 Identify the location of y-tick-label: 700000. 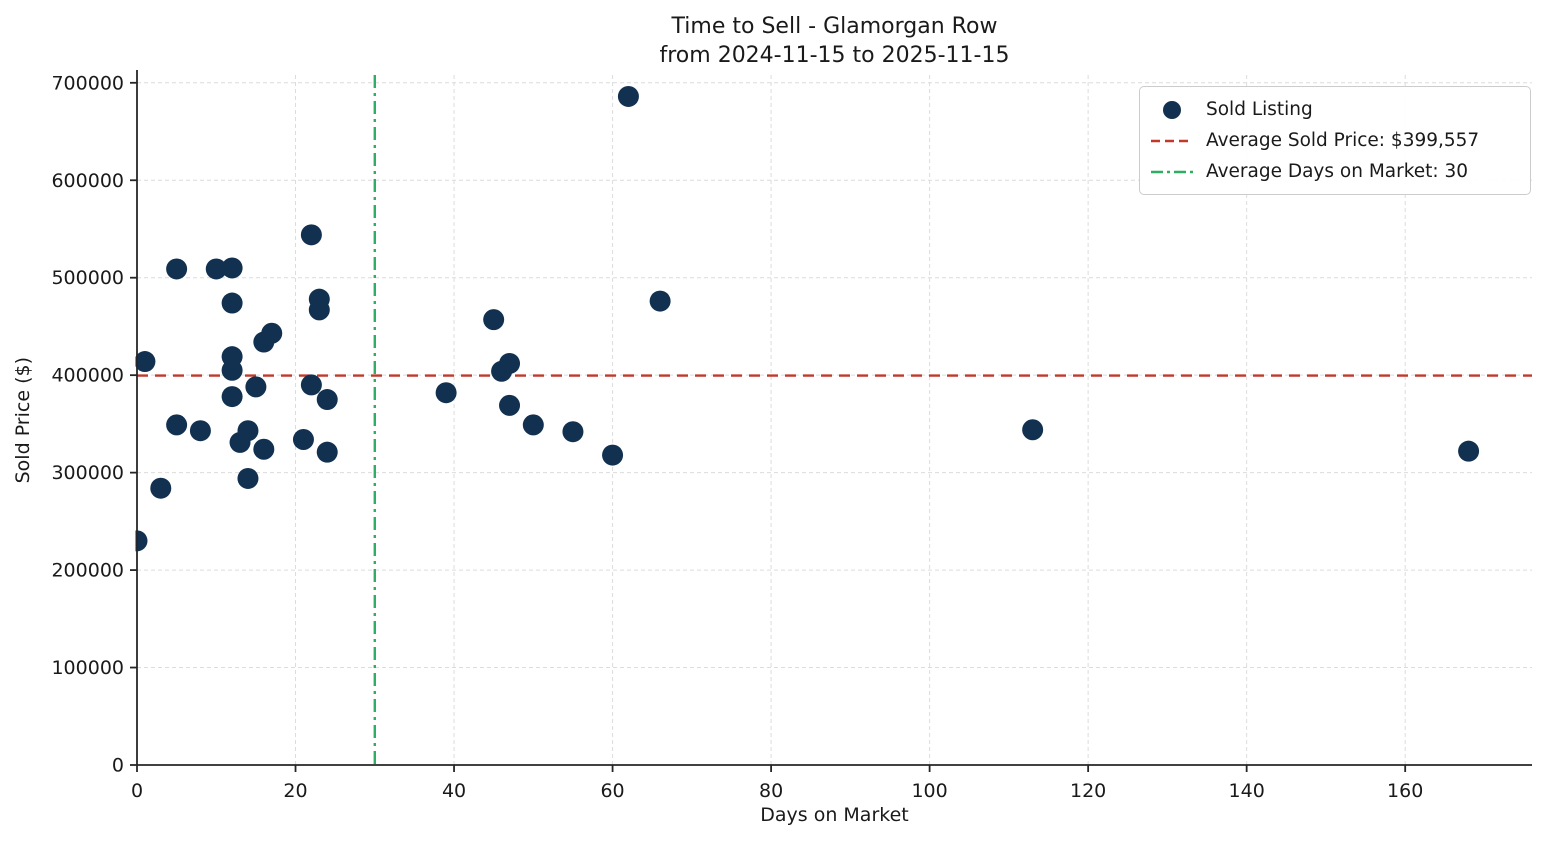
(87, 83).